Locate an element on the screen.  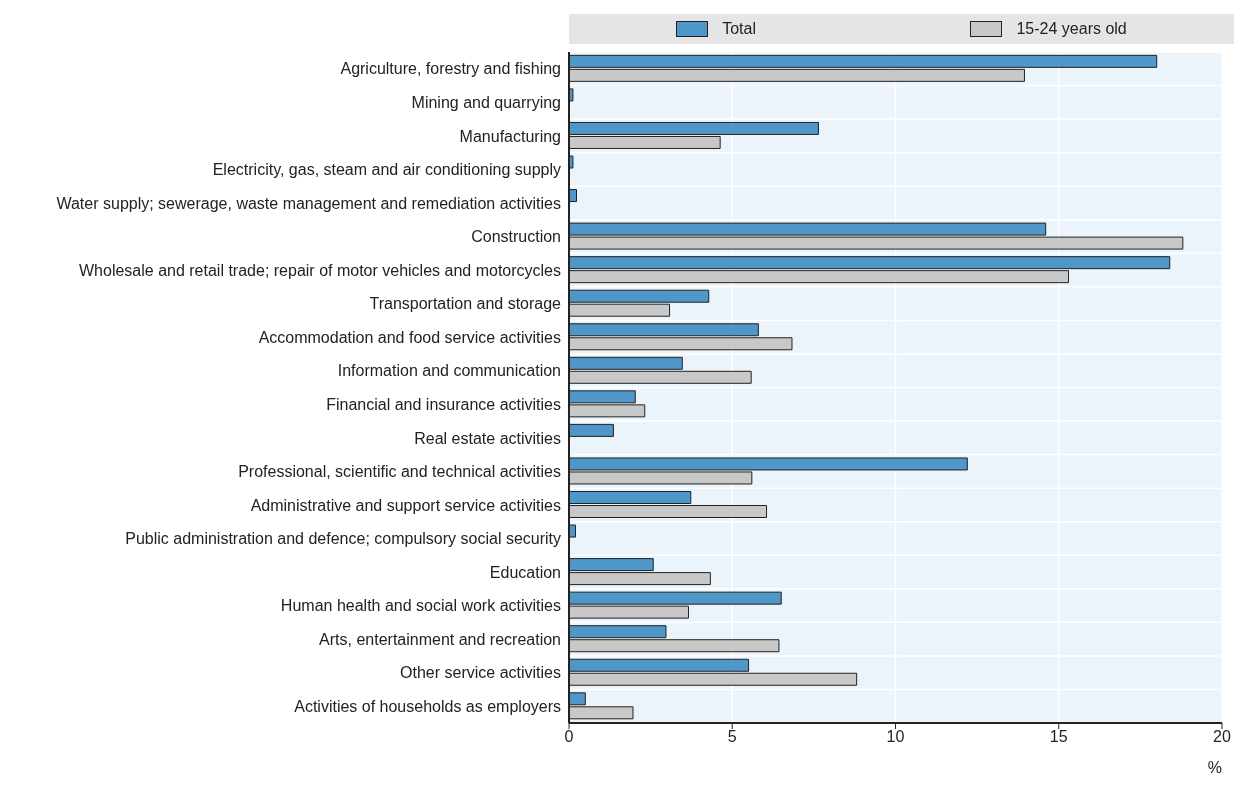
y-tick-label: Arts, entertainment and recreation is located at coordinates (440, 639).